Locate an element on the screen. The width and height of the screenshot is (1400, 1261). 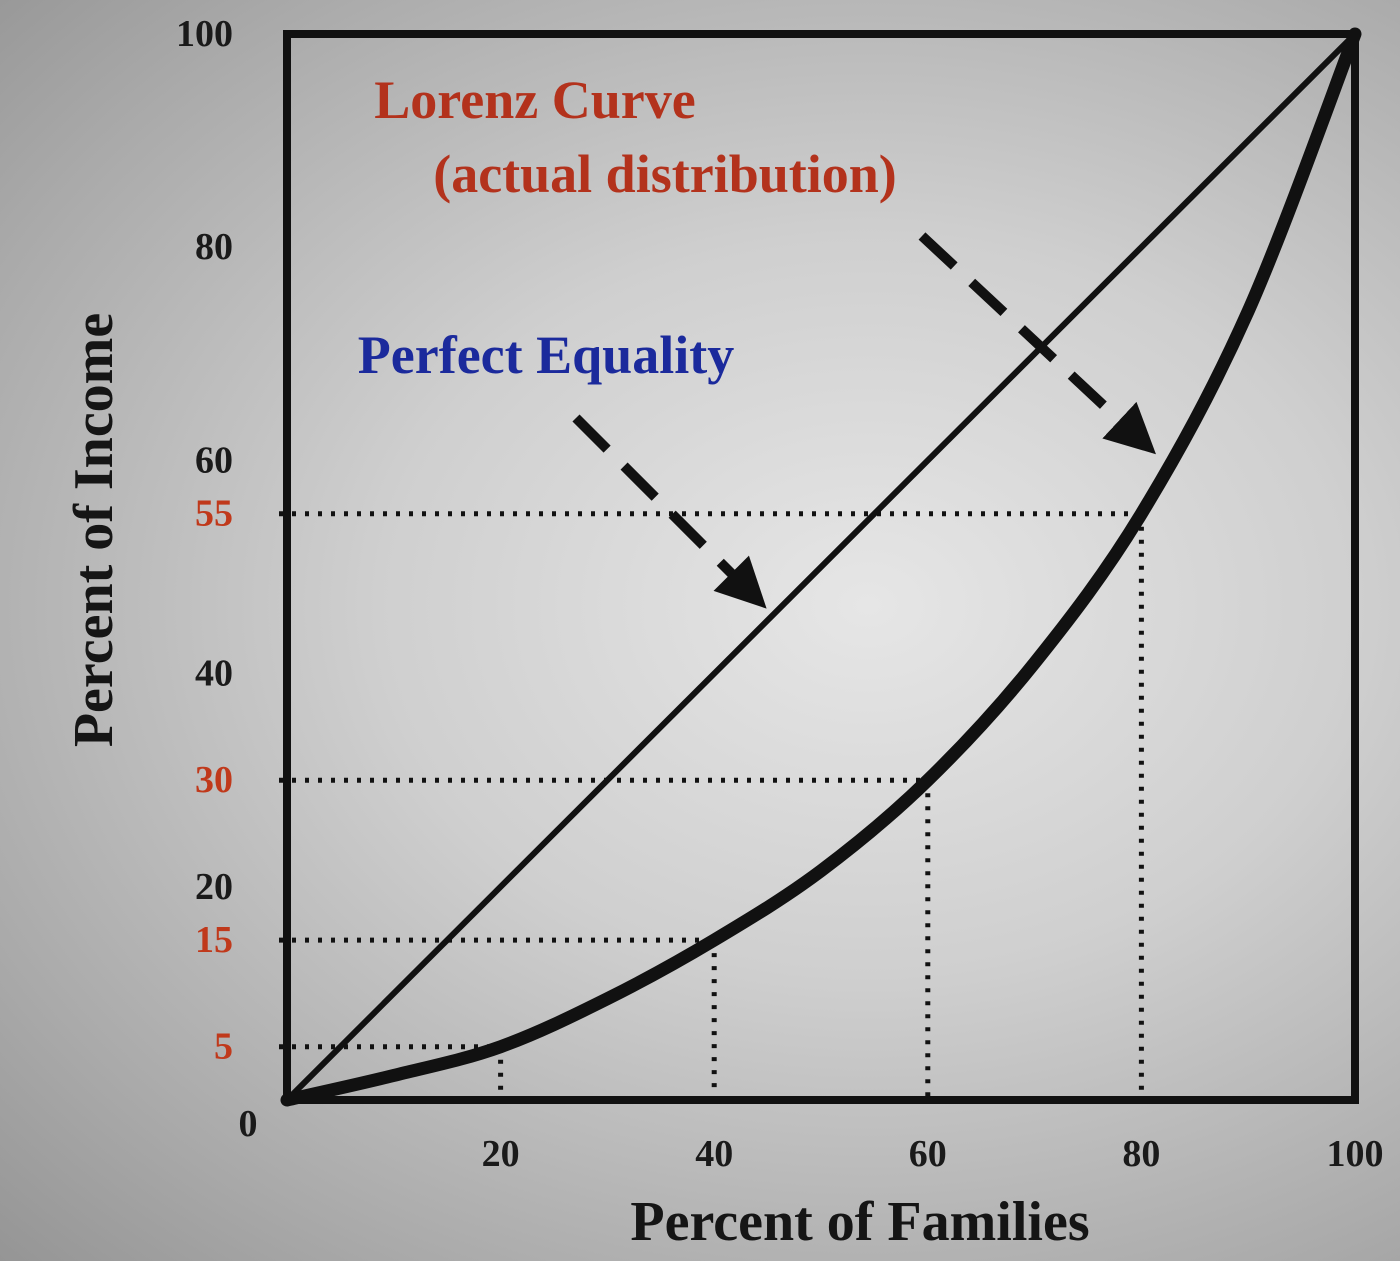
y-tick-label-55: 55 is located at coordinates (214, 514).